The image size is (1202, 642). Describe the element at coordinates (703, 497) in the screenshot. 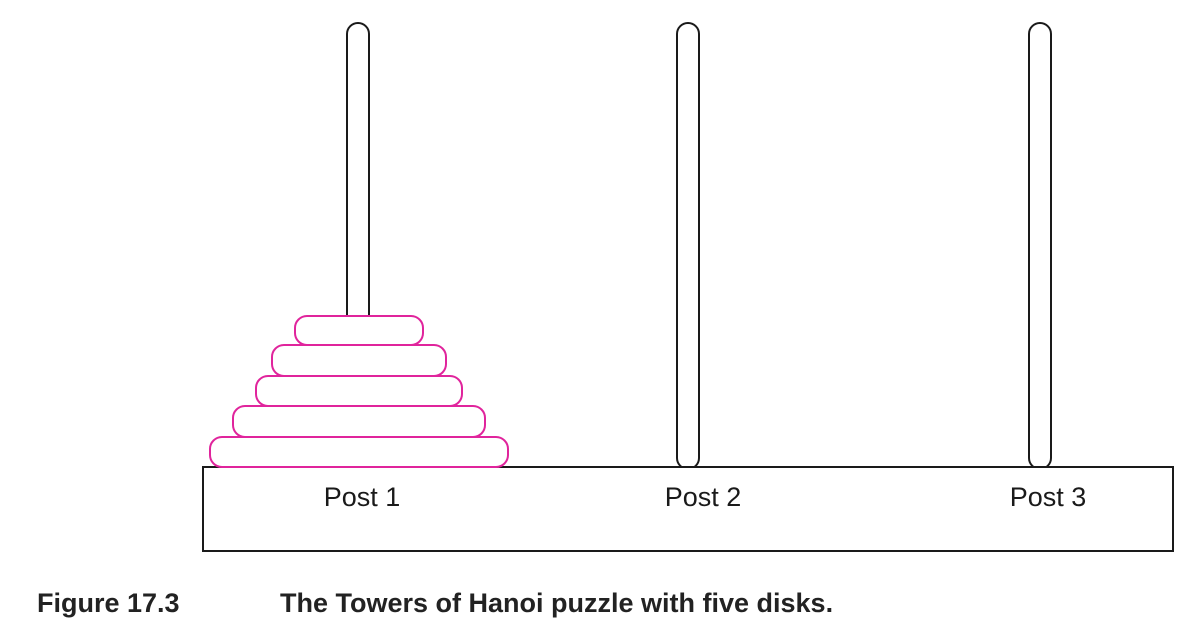

I see `post-2-label: Post 2` at that location.